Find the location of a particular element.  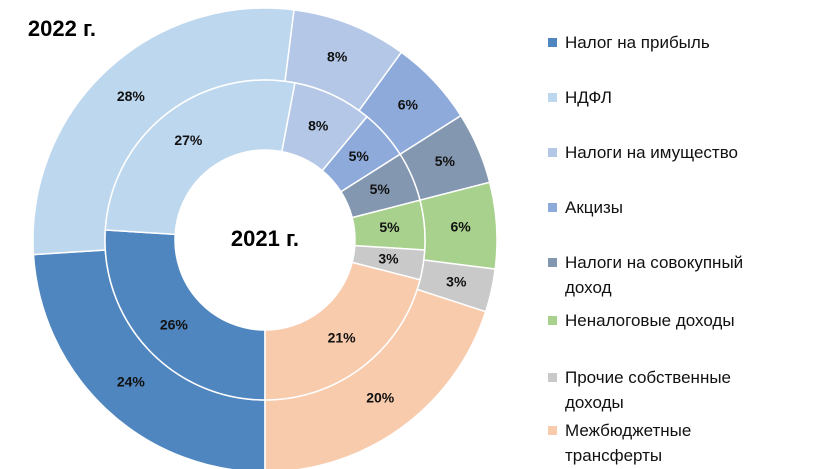

legend-item: НДФЛ is located at coordinates (655, 97).